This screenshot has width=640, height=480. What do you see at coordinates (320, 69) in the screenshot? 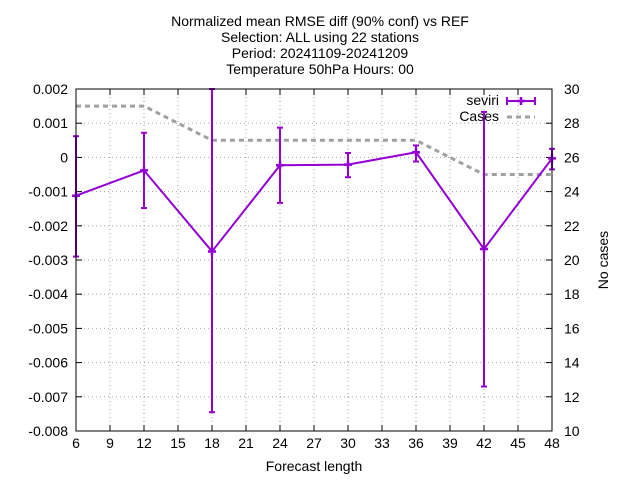
I see `title-line-4: Temperature 50hPa Hours: 00` at bounding box center [320, 69].